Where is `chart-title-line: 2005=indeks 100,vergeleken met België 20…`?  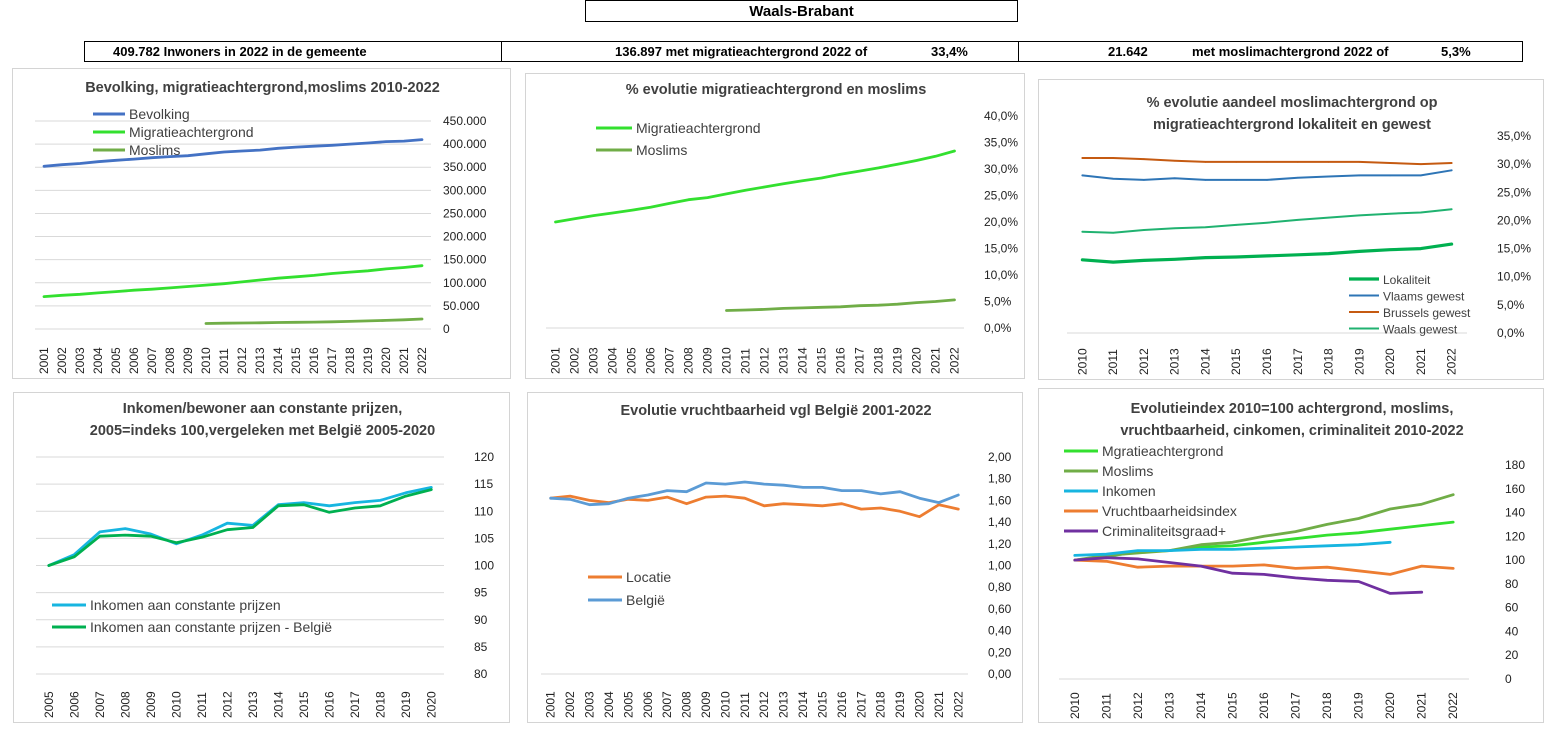 chart-title-line: 2005=indeks 100,vergeleken met België 20… is located at coordinates (262, 431).